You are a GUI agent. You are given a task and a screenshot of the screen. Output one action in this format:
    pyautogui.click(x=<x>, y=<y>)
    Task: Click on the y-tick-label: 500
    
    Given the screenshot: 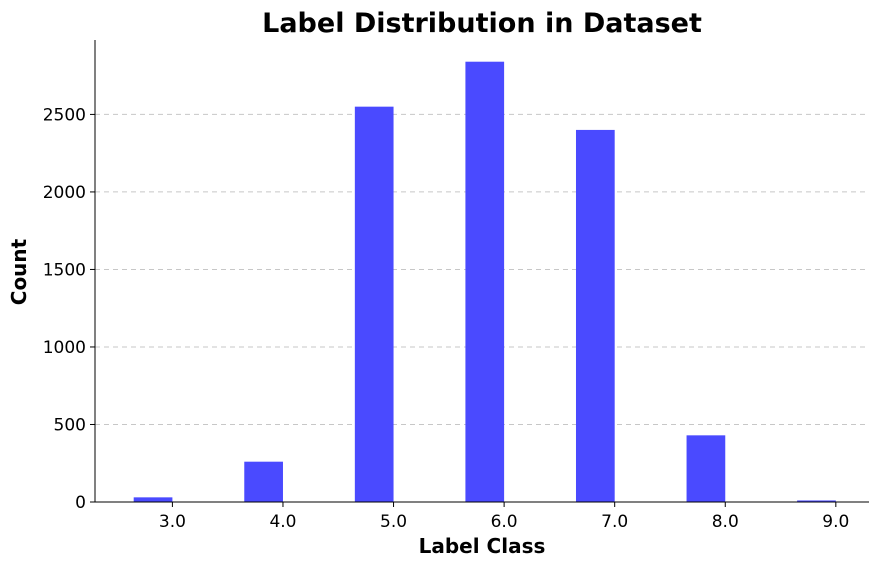 What is the action you would take?
    pyautogui.click(x=70, y=425)
    